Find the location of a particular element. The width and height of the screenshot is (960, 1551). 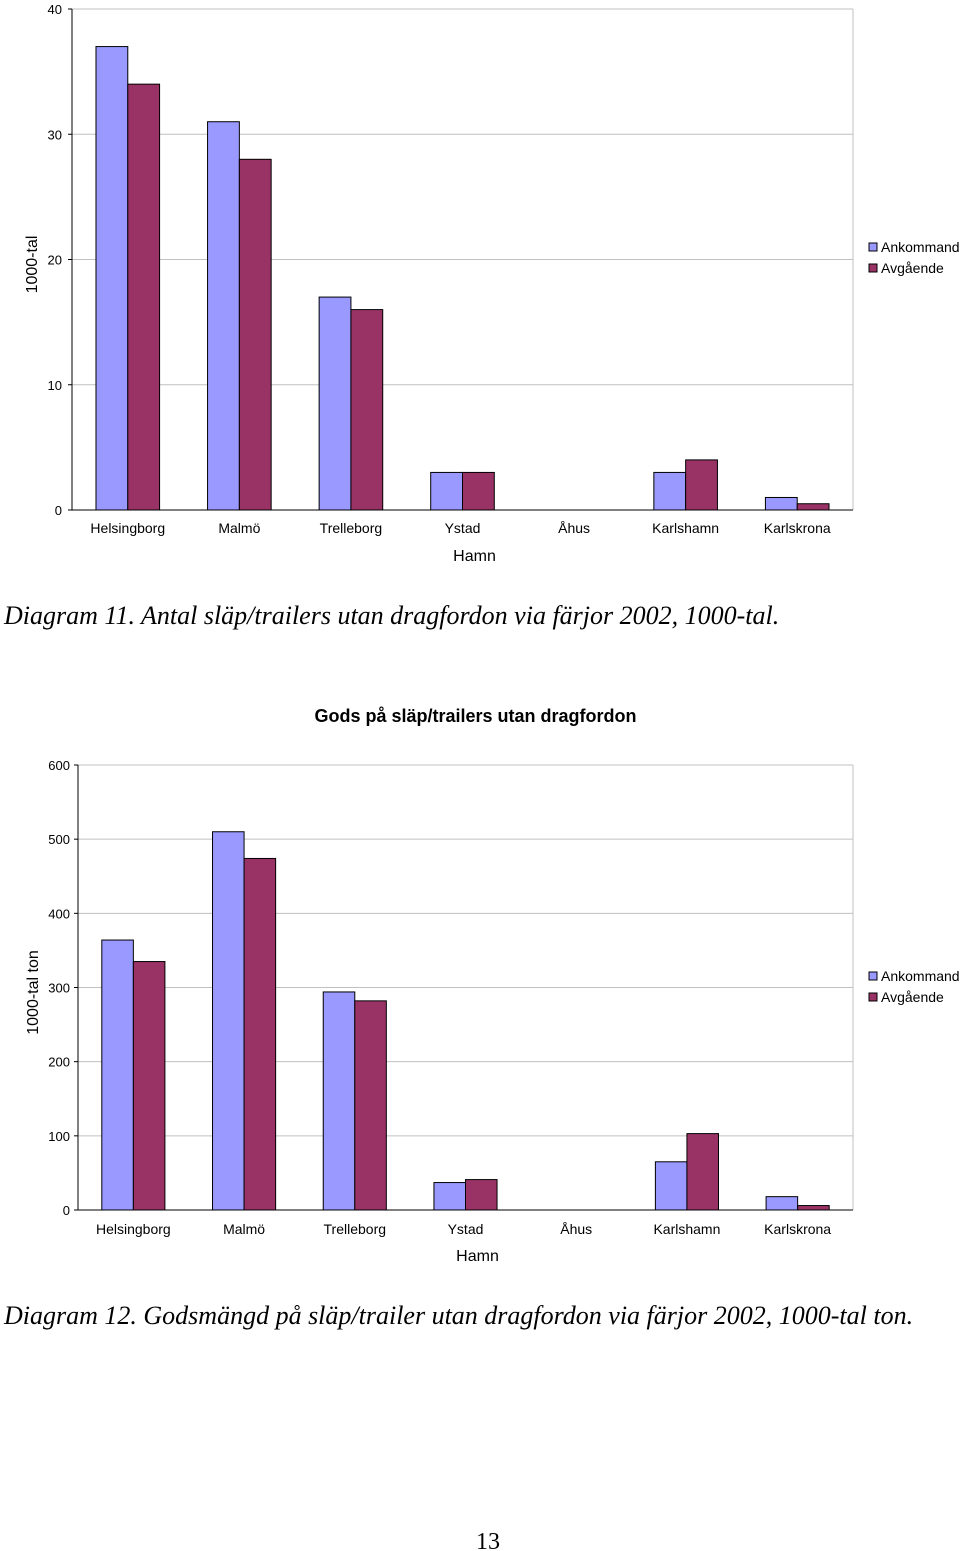

y-axis-title: 1000-tal is located at coordinates (32, 265).